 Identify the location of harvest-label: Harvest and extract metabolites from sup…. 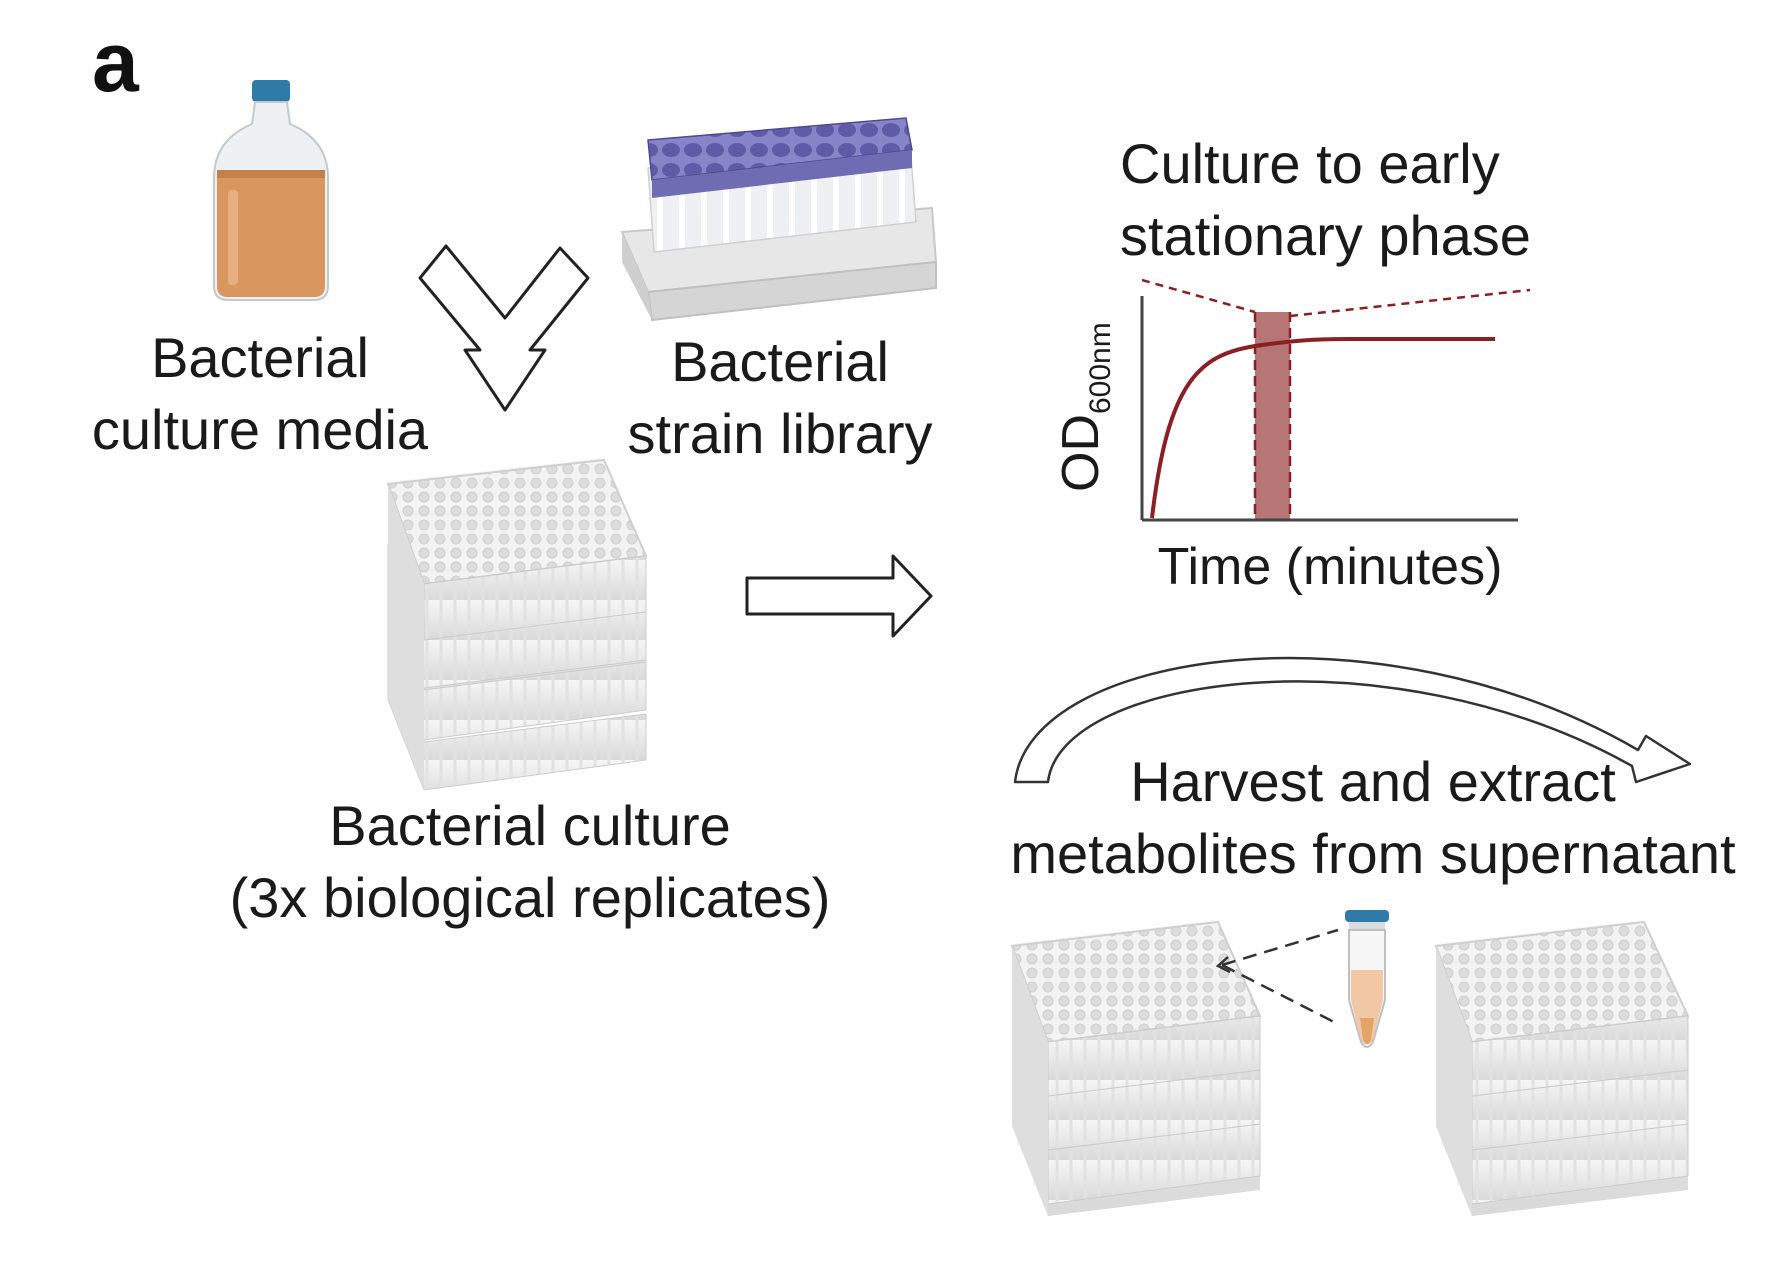
(1373, 817).